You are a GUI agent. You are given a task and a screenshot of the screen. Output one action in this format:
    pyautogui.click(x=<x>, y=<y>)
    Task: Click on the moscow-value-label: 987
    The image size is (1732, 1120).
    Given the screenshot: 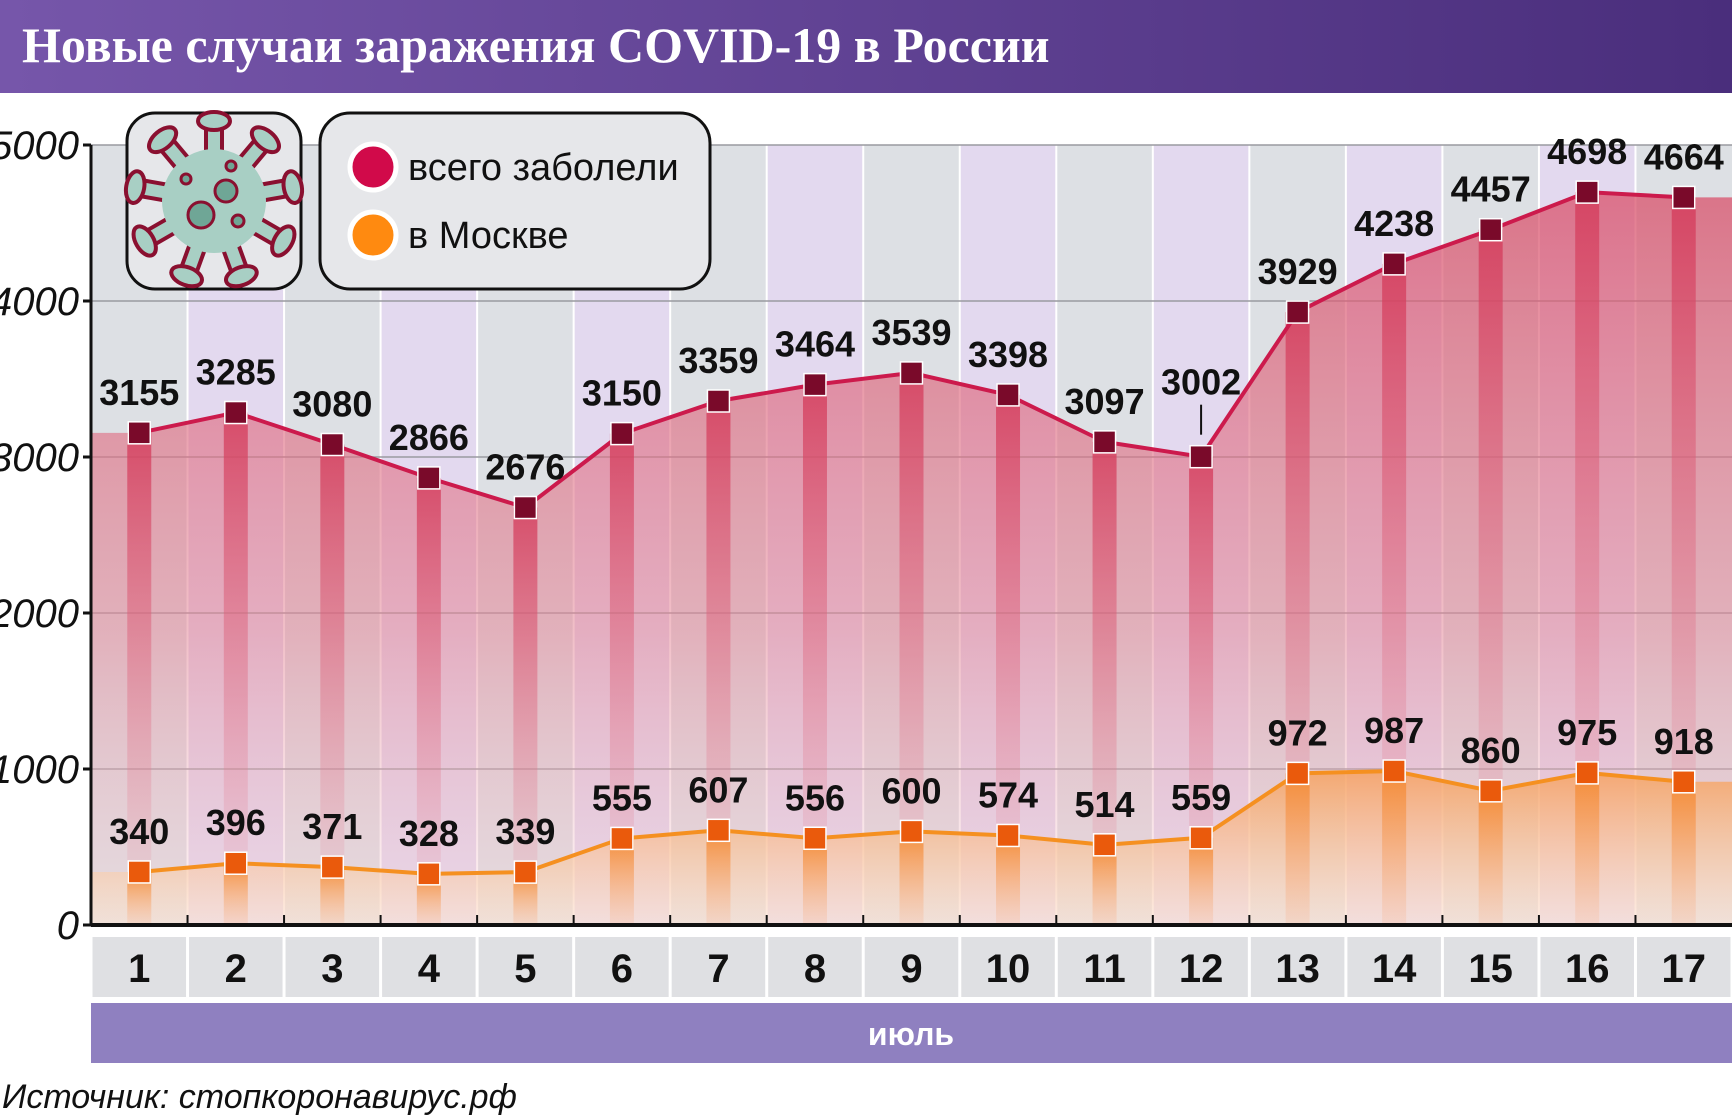 What is the action you would take?
    pyautogui.click(x=1394, y=730)
    